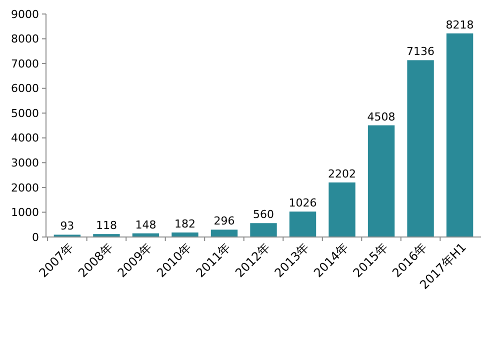 The width and height of the screenshot is (491, 345). I want to click on data-label: 2202, so click(342, 173).